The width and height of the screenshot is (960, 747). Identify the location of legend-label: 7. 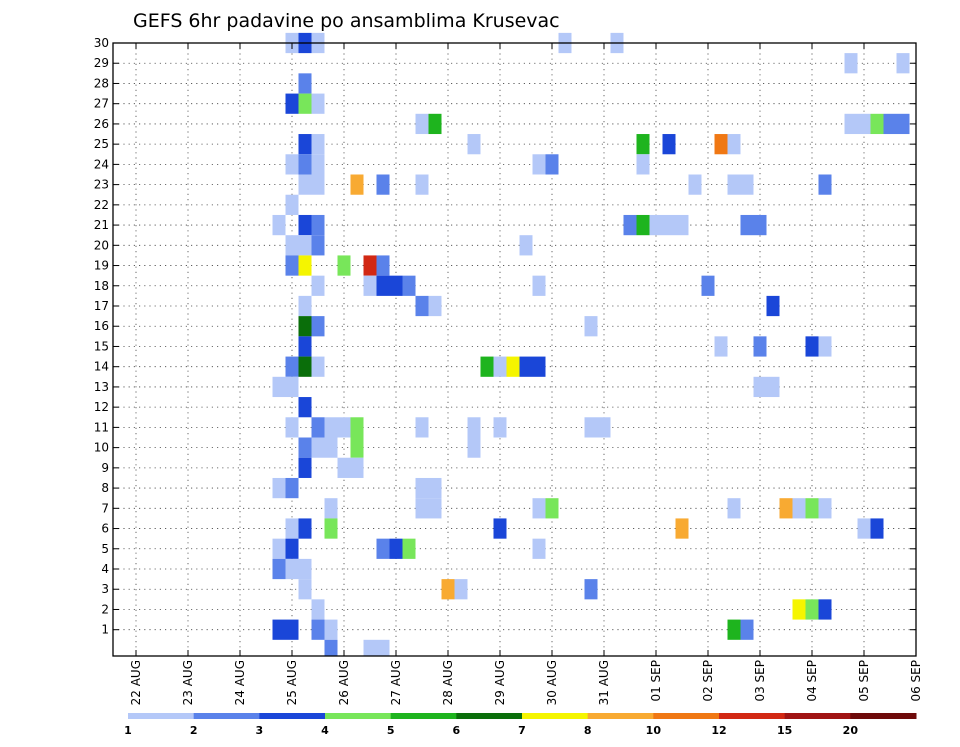
(522, 730).